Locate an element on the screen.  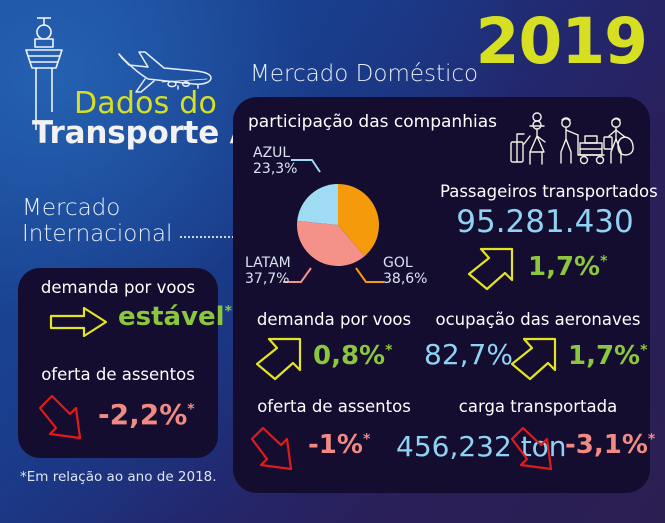
gol-leader-line is located at coordinates (369, 275).